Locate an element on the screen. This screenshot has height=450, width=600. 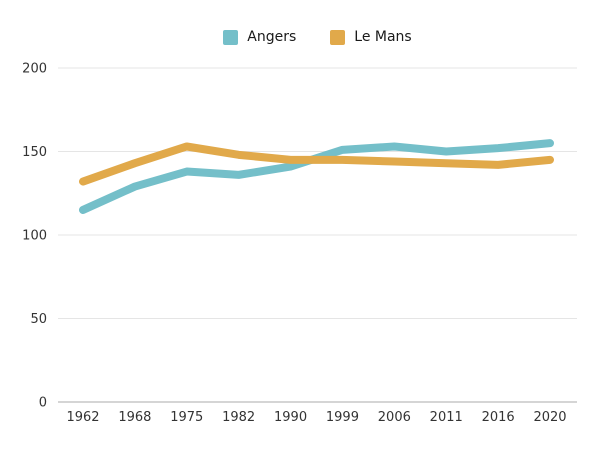
x-tick-label: 2020 is located at coordinates (549, 417).